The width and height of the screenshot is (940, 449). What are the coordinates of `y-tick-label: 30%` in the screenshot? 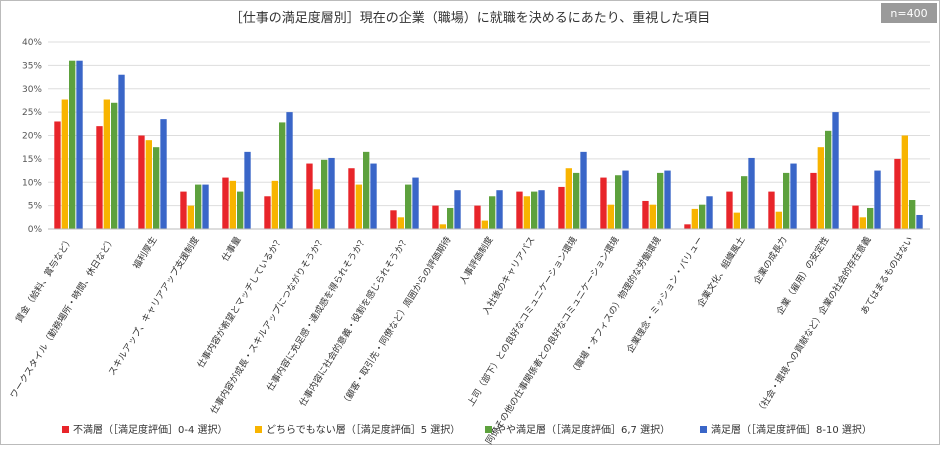 It's located at (32, 90).